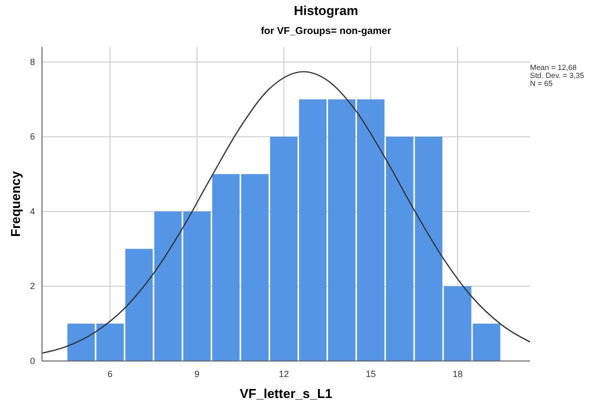 The height and width of the screenshot is (407, 597). I want to click on x-tick-label: 9, so click(197, 374).